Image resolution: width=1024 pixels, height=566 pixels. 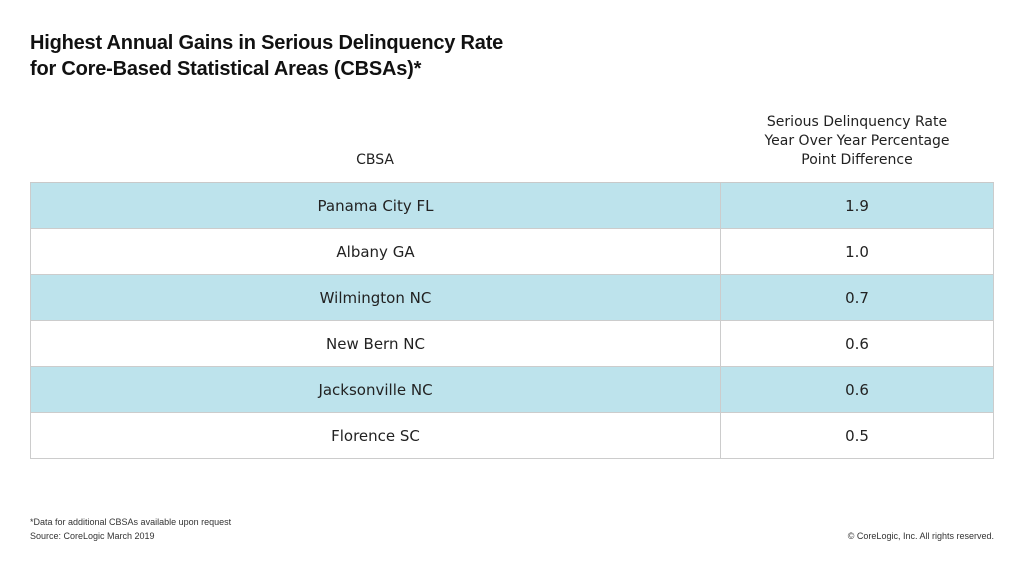 I want to click on column-header-line-3: Point Difference, so click(x=857, y=160).